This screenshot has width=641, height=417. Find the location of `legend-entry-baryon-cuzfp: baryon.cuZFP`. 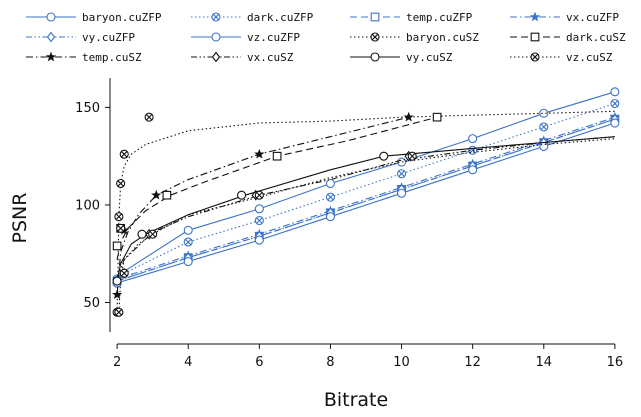

legend-entry-baryon-cuzfp: baryon.cuZFP is located at coordinates (94, 17).